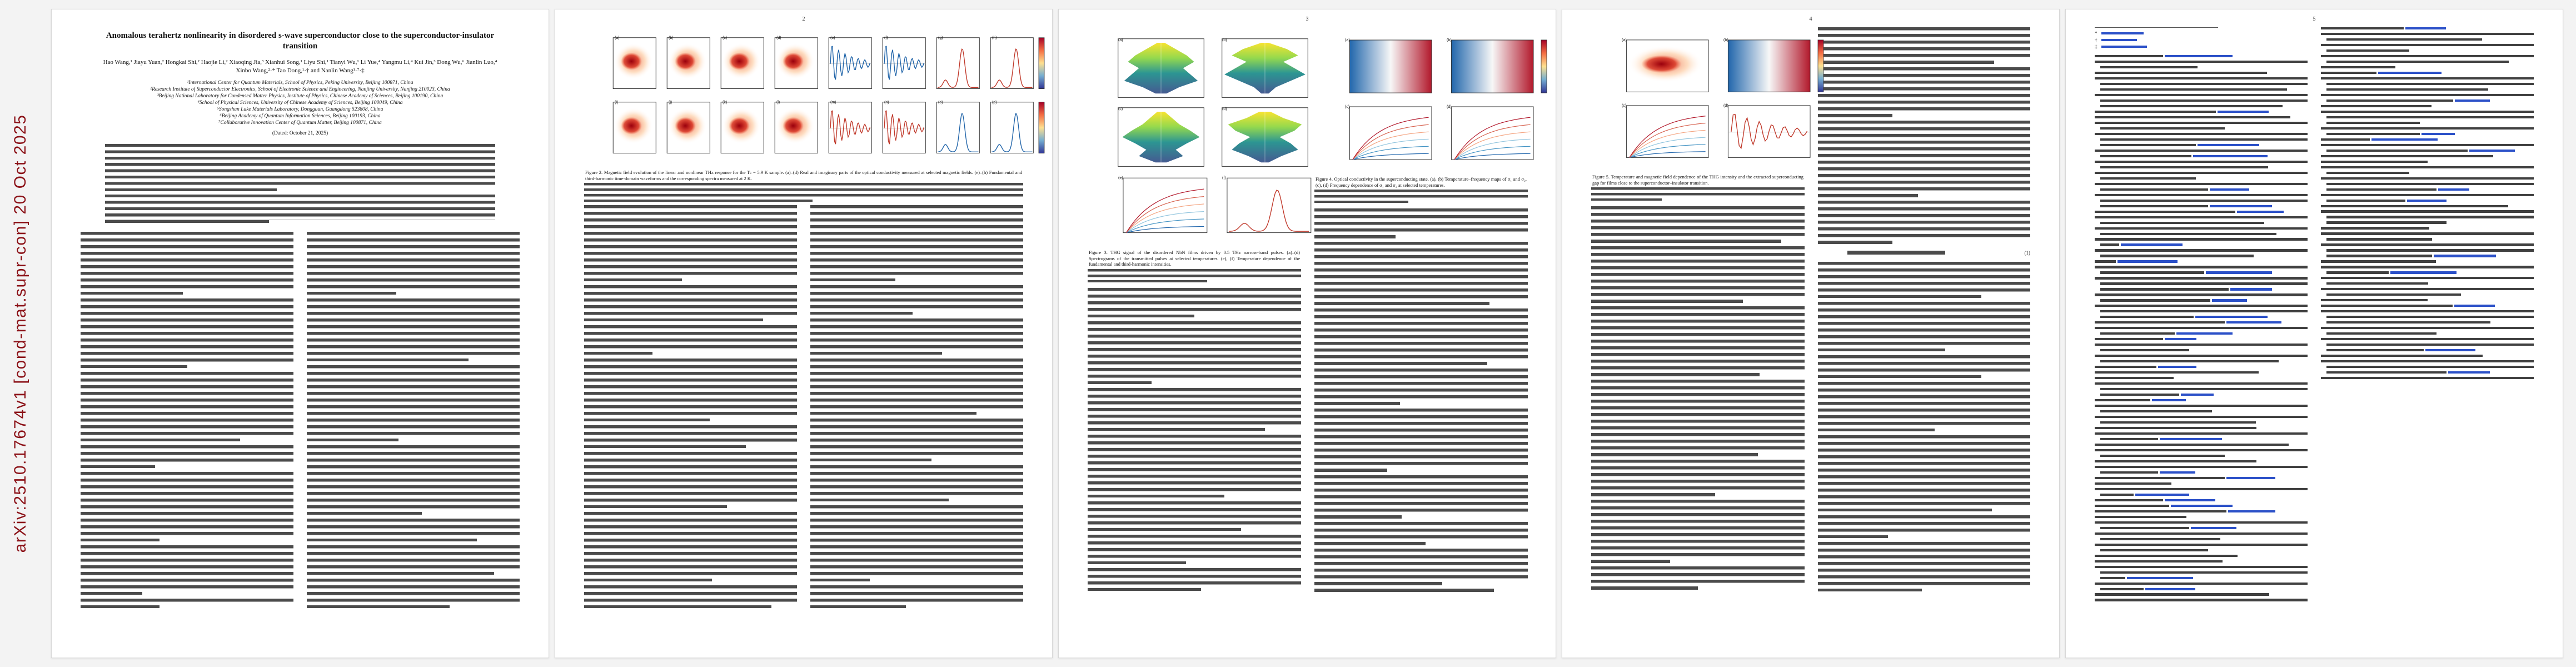 The width and height of the screenshot is (2576, 667). I want to click on panel-label: (c), so click(1120, 109).